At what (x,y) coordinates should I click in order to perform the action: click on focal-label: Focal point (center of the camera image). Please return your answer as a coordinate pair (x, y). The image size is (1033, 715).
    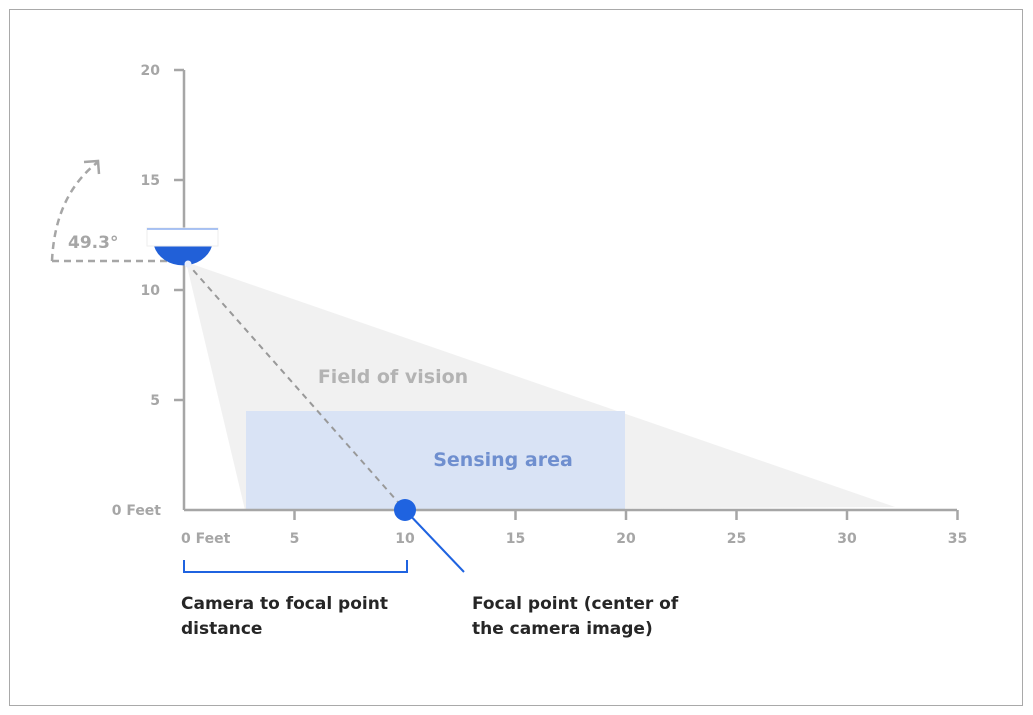
    Looking at the image, I should click on (575, 617).